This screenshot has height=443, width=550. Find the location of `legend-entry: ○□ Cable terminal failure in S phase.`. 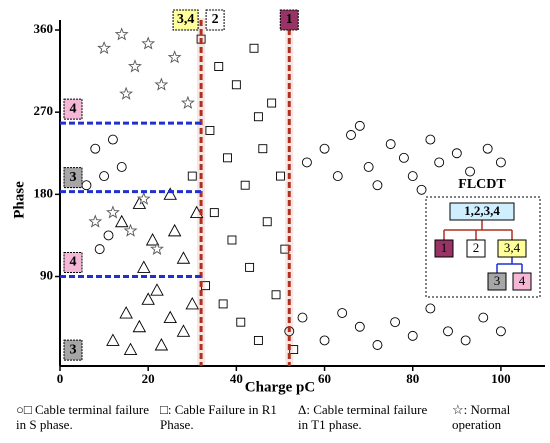

legend-entry: ○□ Cable terminal failure in S phase. is located at coordinates (83, 417).